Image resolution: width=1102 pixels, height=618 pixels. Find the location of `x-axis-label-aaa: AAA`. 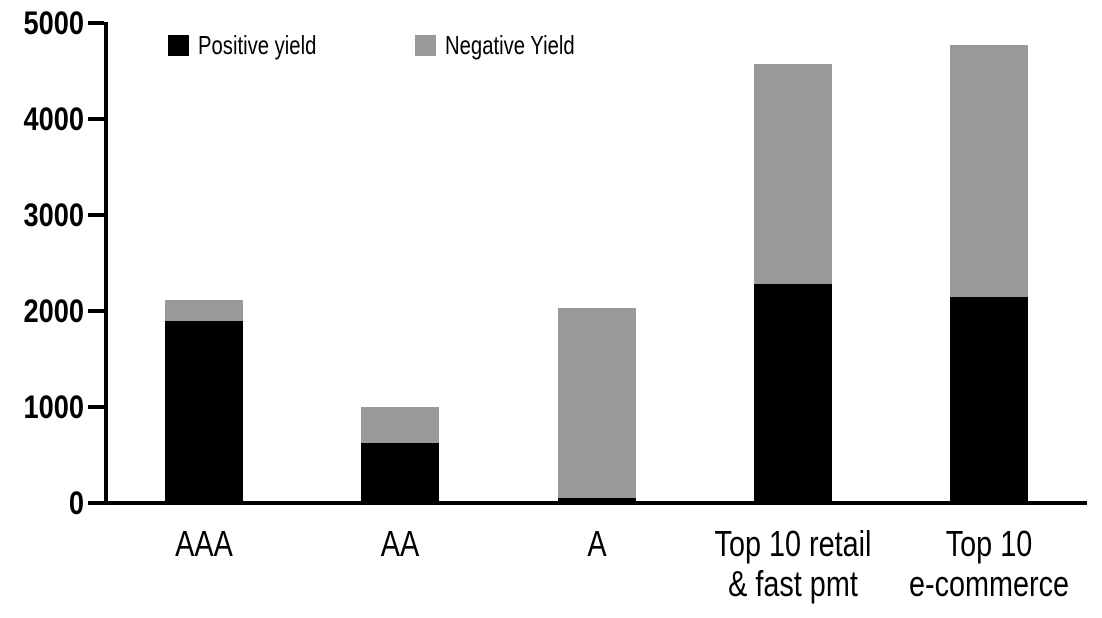

x-axis-label-aaa: AAA is located at coordinates (204, 543).